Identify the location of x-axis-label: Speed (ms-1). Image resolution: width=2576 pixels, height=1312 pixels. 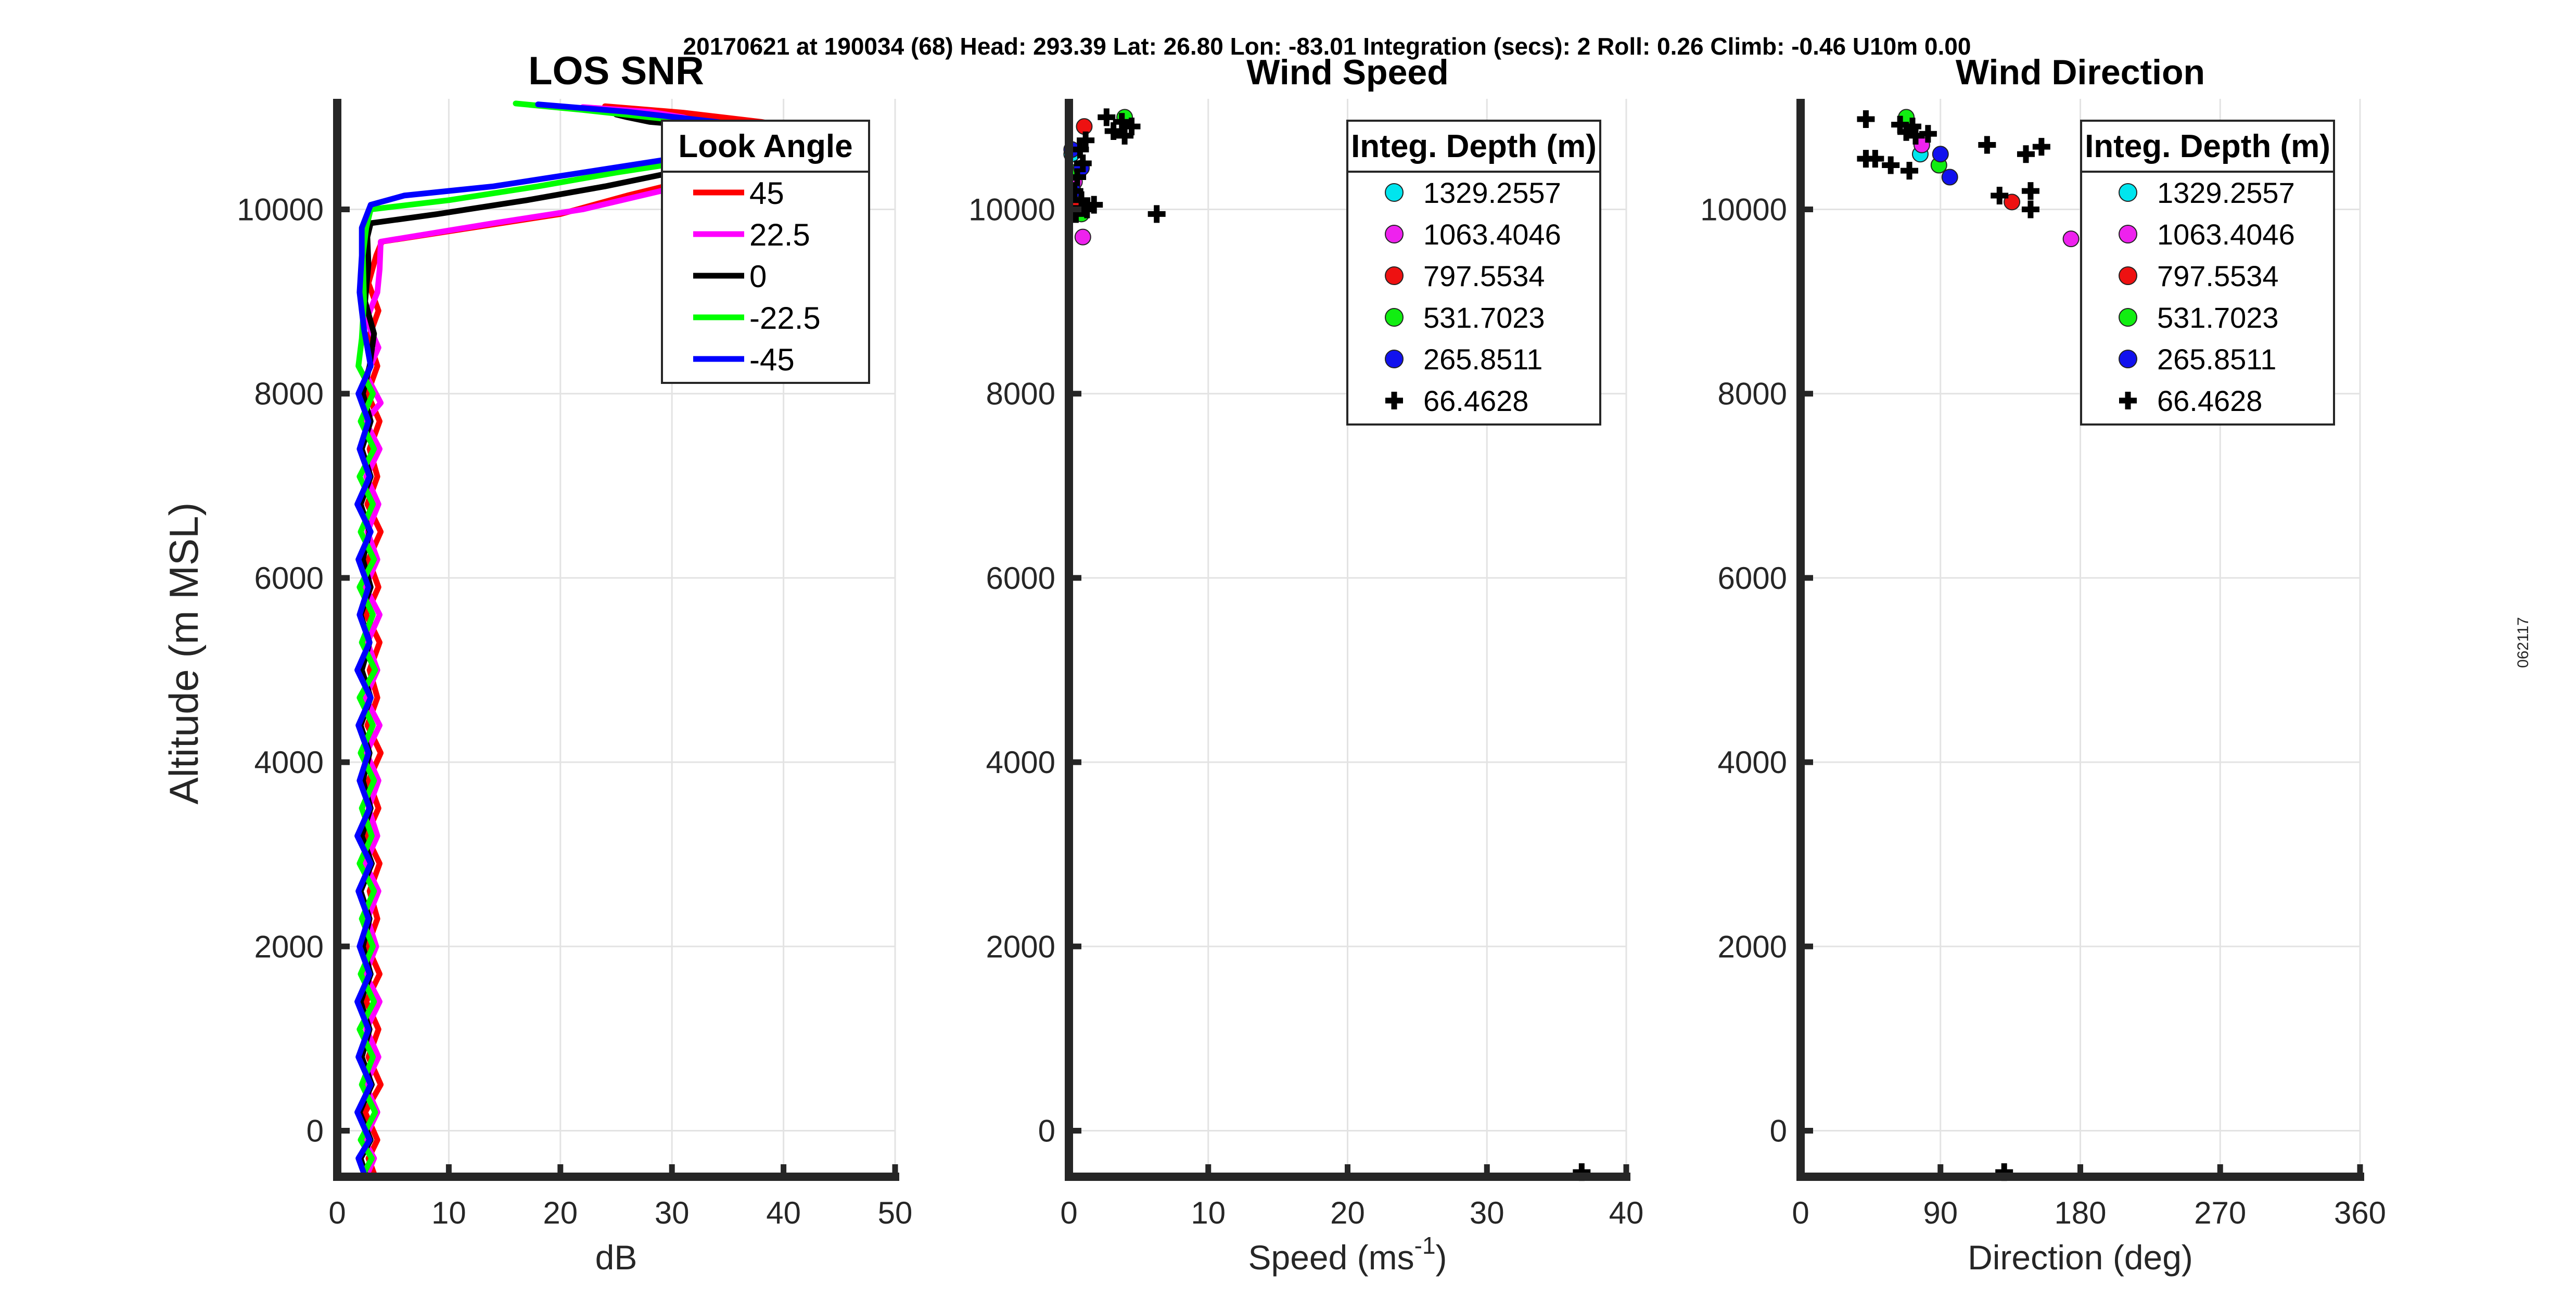
(1347, 1255).